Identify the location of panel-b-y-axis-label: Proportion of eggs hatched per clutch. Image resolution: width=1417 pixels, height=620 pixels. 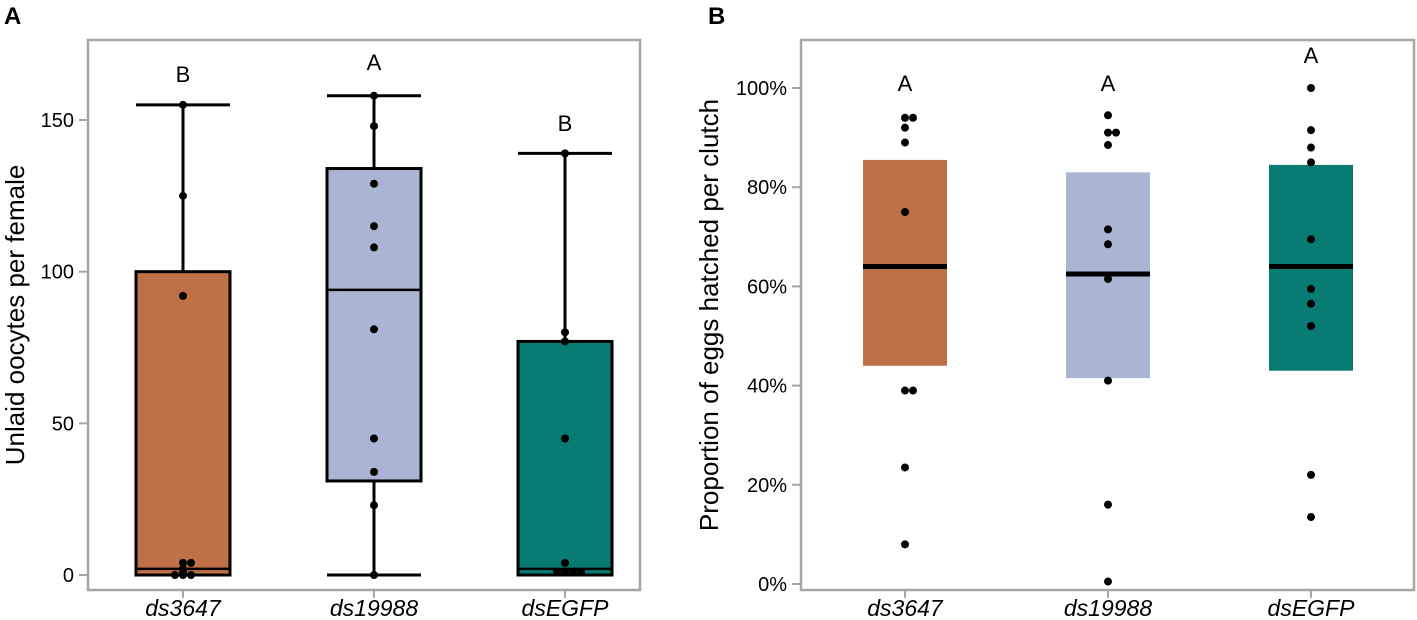
(709, 315).